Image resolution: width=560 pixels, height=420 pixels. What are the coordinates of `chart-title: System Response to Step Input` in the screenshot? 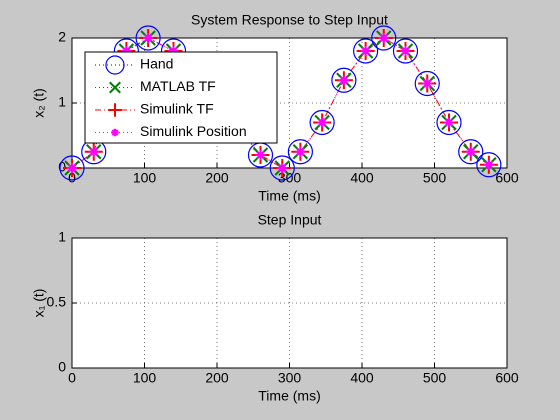 It's located at (289, 20).